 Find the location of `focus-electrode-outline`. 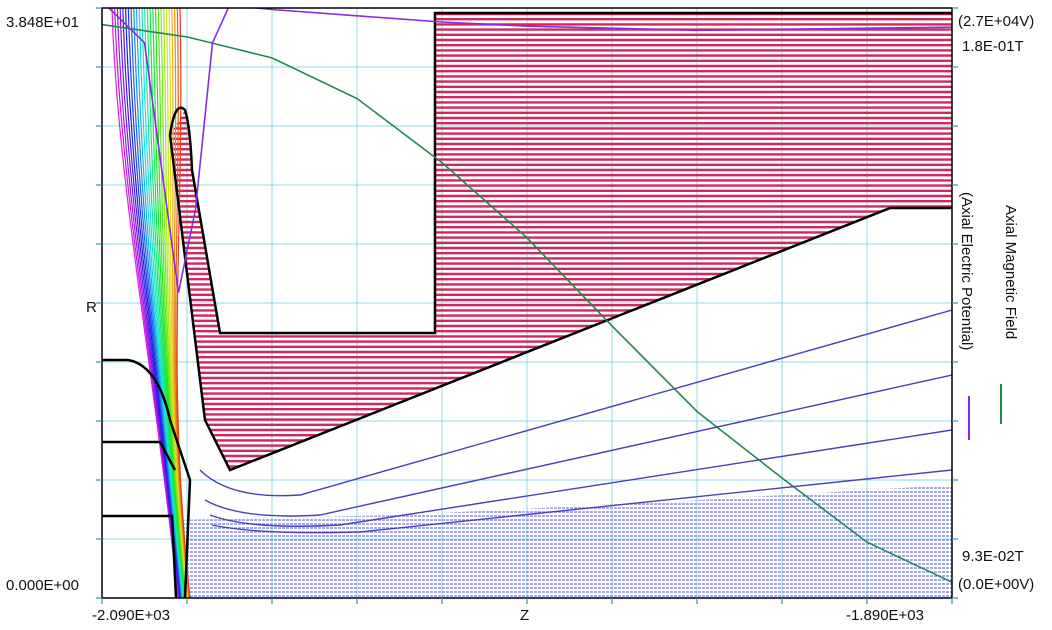

focus-electrode-outline is located at coordinates (147, 478).